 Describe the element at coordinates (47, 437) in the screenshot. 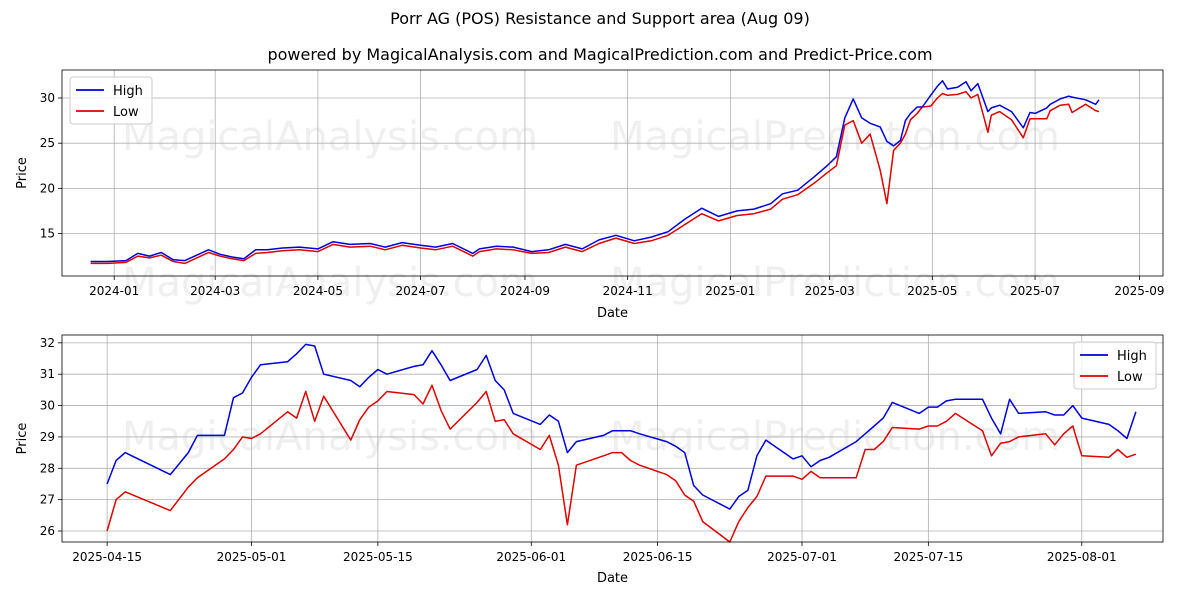

I see `y-tick-label: 29` at that location.